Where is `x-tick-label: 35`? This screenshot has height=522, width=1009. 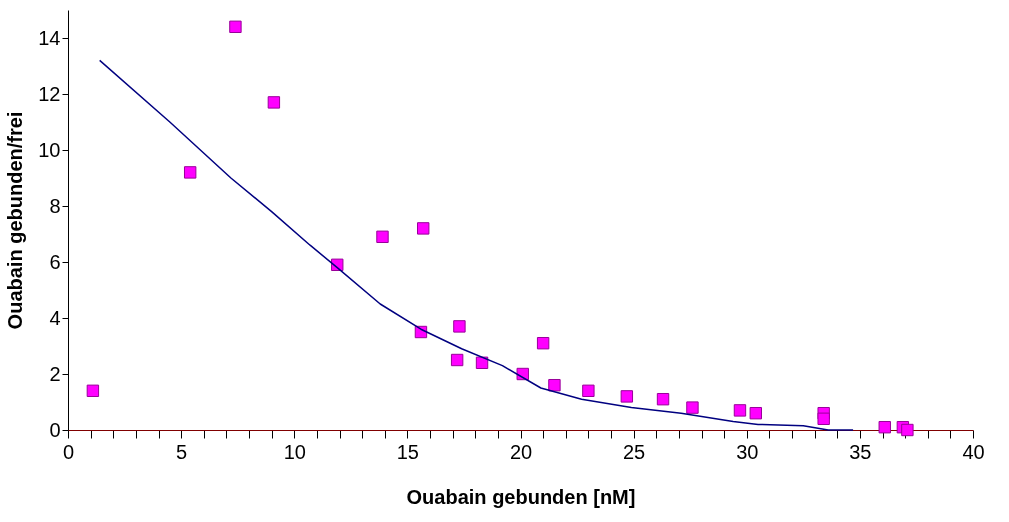 x-tick-label: 35 is located at coordinates (860, 451).